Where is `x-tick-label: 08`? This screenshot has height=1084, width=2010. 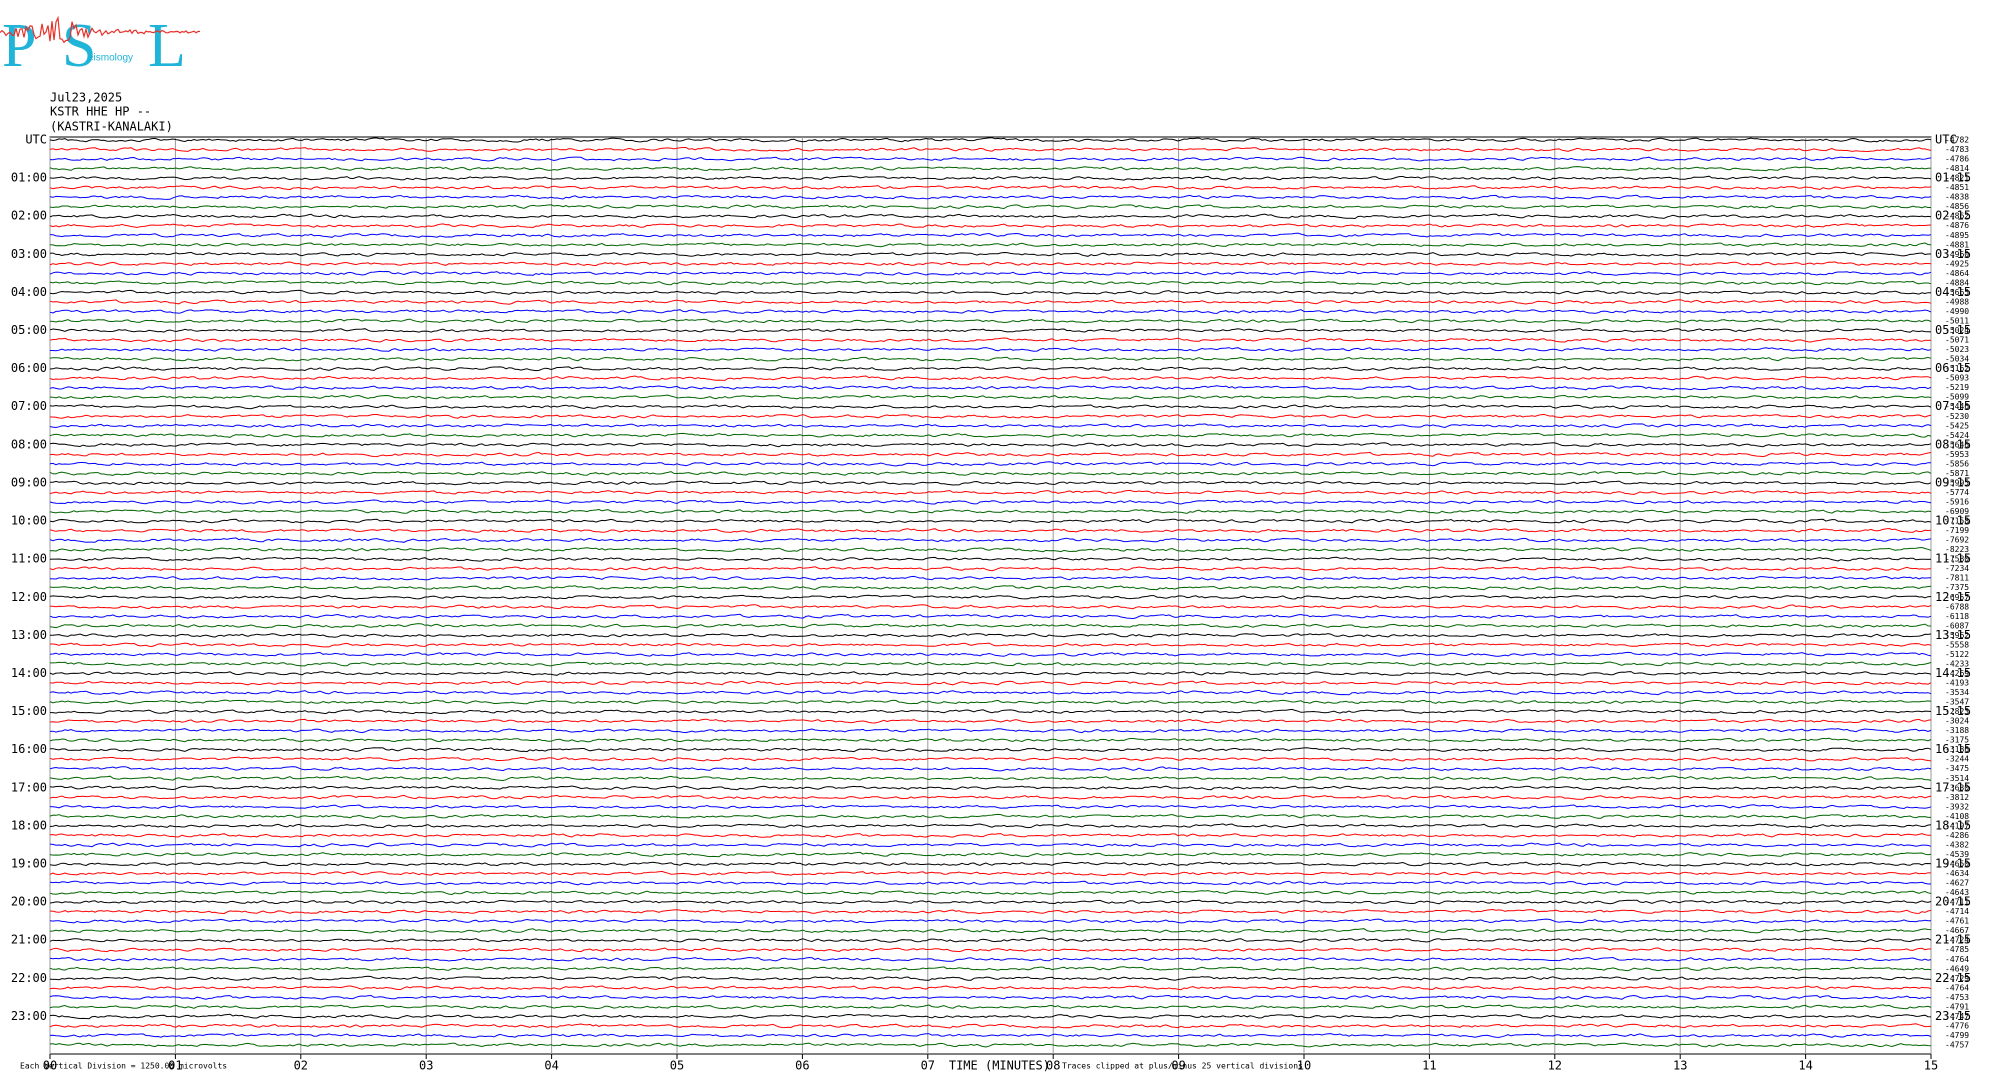
x-tick-label: 08 is located at coordinates (1053, 1066).